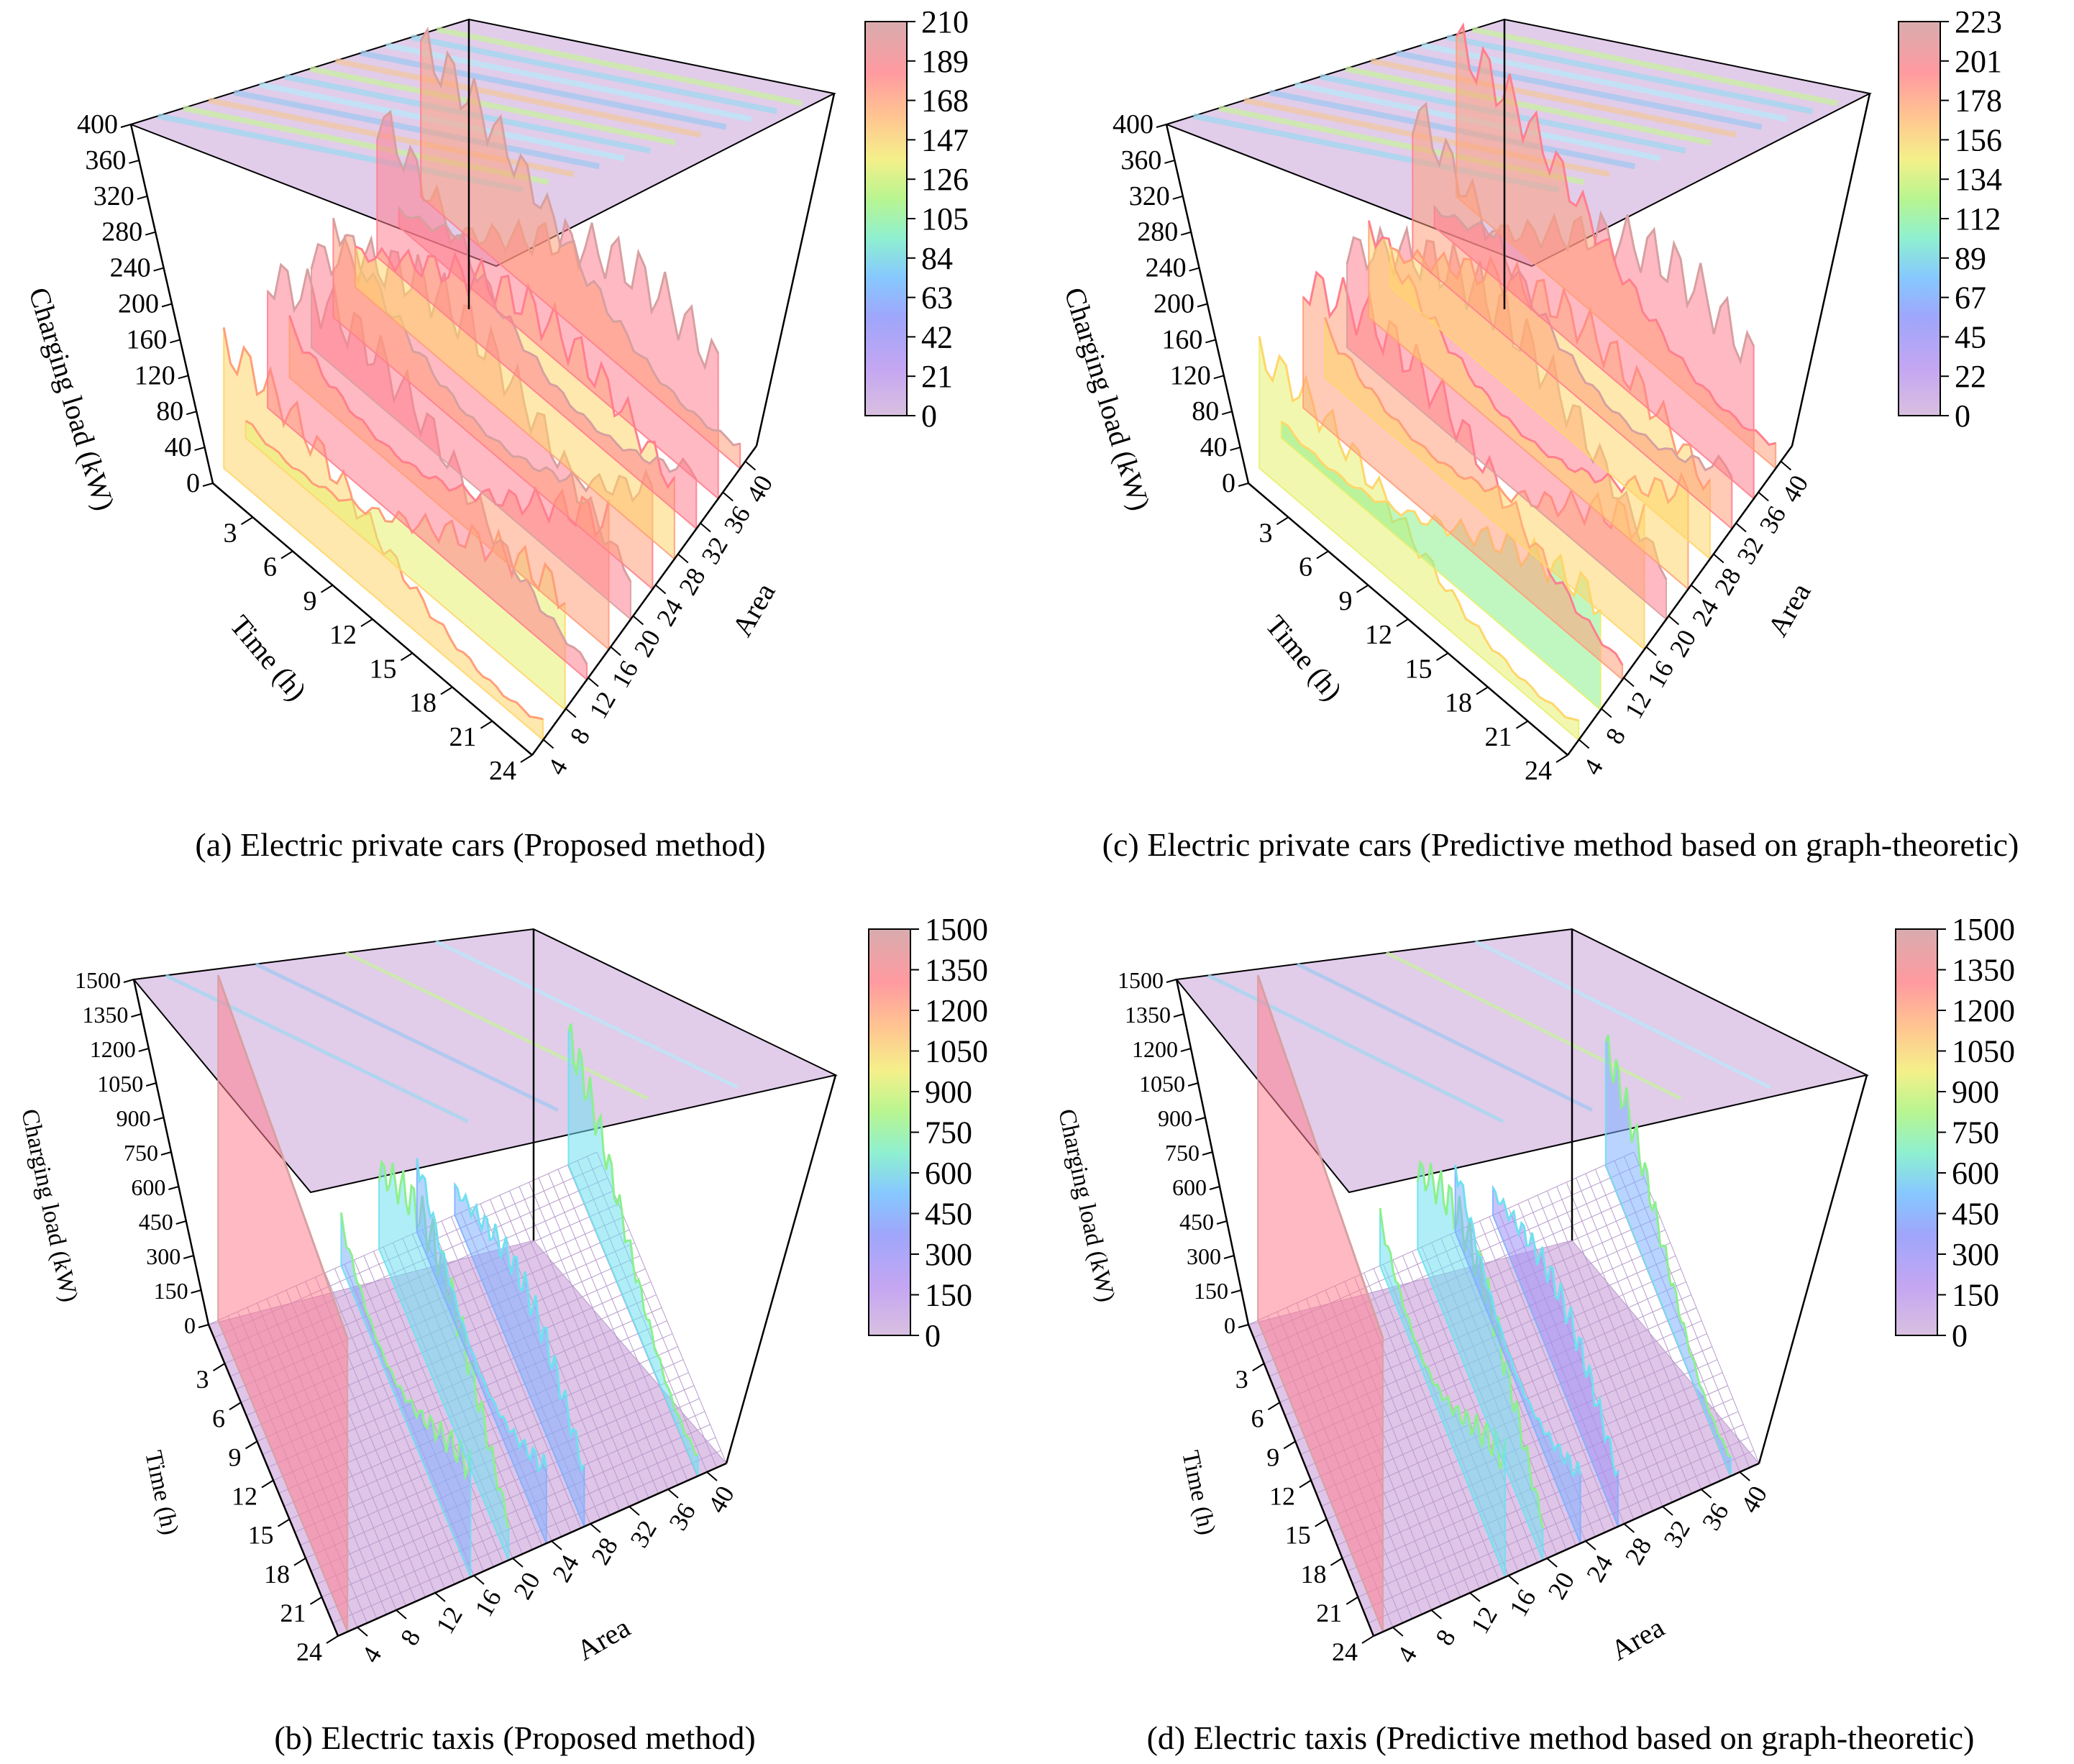  Describe the element at coordinates (161, 1492) in the screenshot. I see `panel-b-xlabel: Time (h)` at that location.